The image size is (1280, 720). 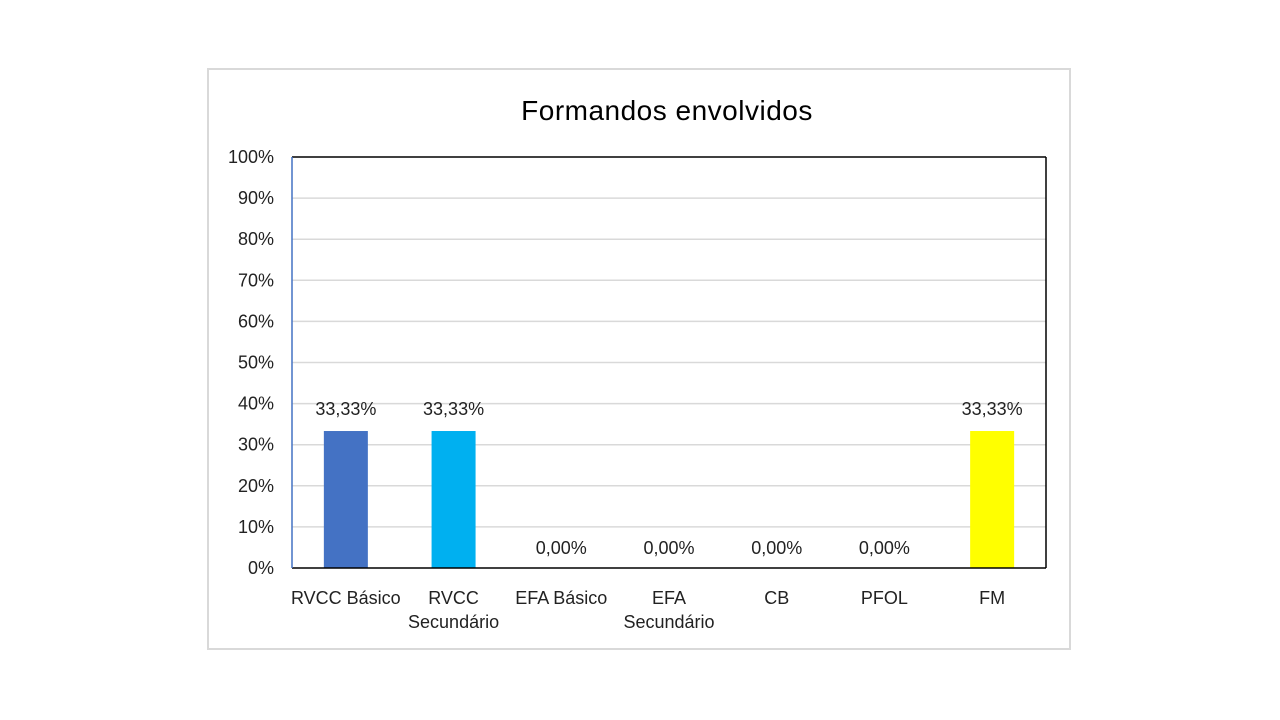 What do you see at coordinates (256, 198) in the screenshot?
I see `y-tick-label: 90%` at bounding box center [256, 198].